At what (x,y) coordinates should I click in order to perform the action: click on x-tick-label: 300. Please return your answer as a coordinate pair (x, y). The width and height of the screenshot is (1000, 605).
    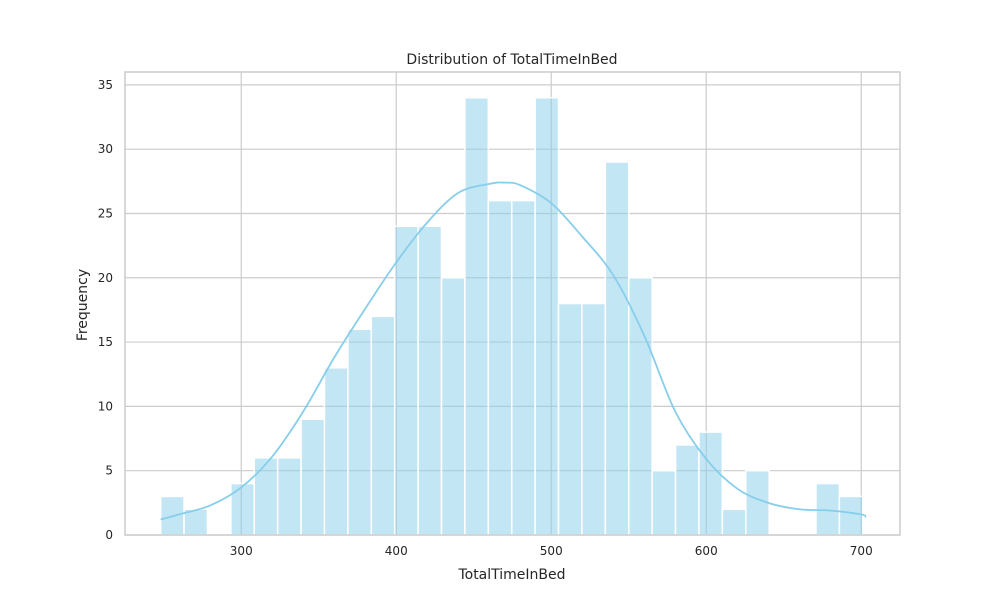
    Looking at the image, I should click on (241, 551).